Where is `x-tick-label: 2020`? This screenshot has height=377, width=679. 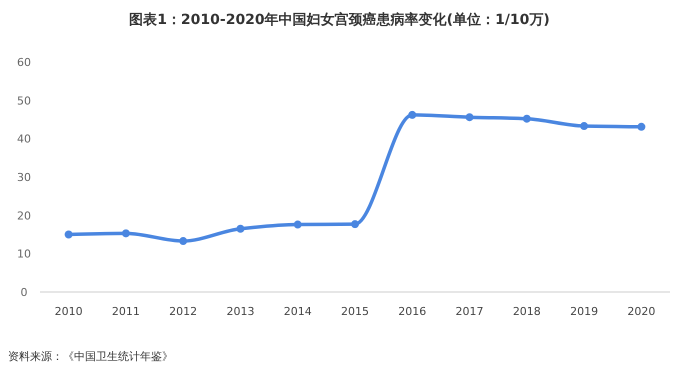
x-tick-label: 2020 is located at coordinates (641, 311).